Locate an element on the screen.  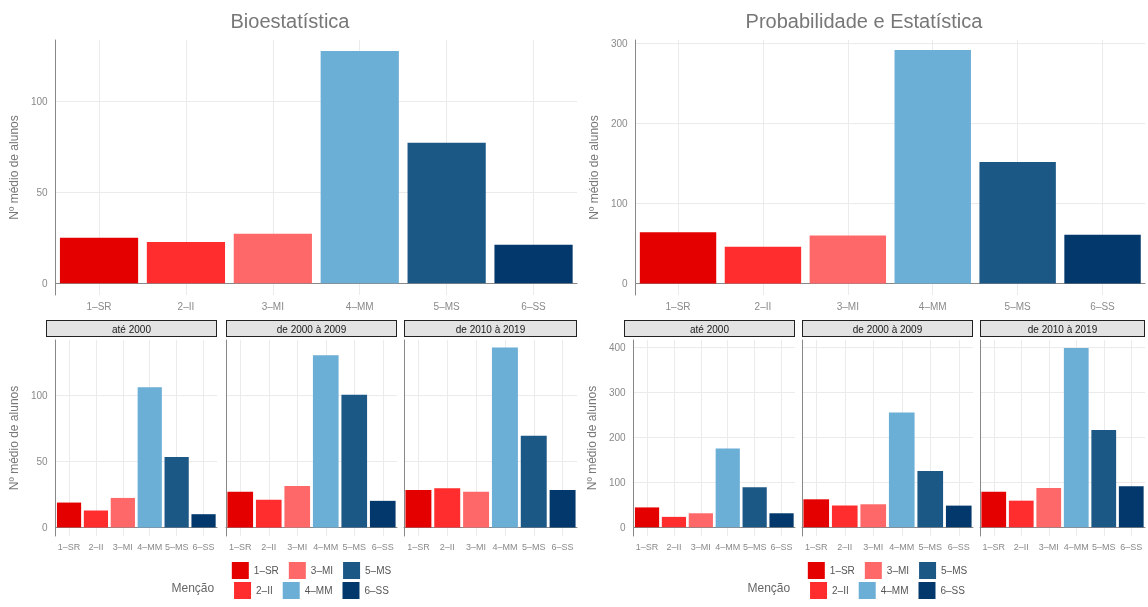
y-tick-label: 400 is located at coordinates (617, 347).